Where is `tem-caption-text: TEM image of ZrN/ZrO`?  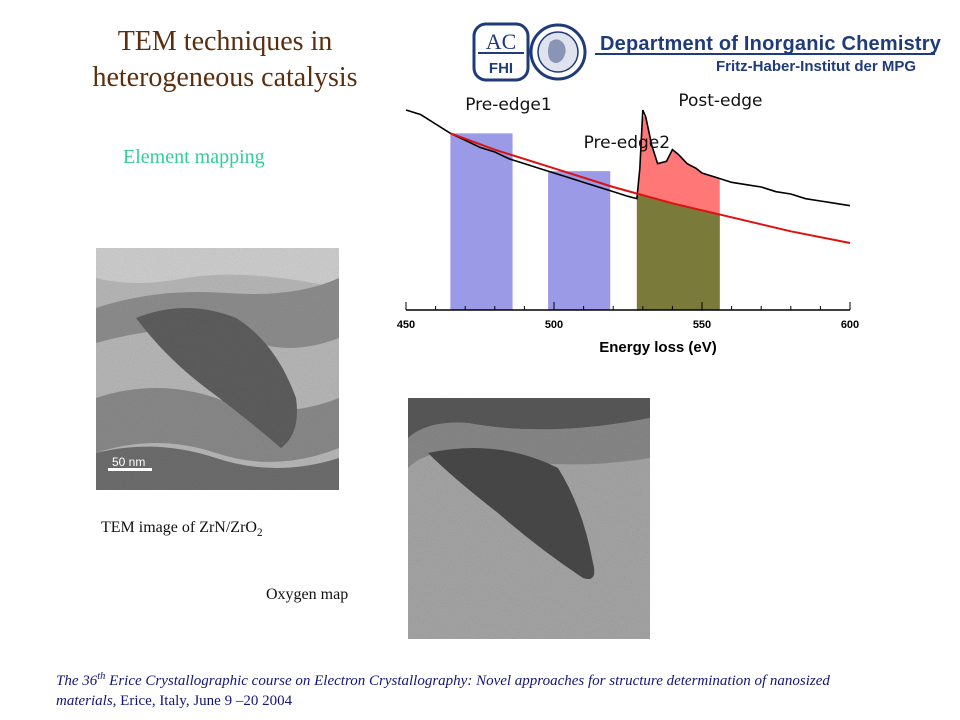
tem-caption-text: TEM image of ZrN/ZrO is located at coordinates (179, 527).